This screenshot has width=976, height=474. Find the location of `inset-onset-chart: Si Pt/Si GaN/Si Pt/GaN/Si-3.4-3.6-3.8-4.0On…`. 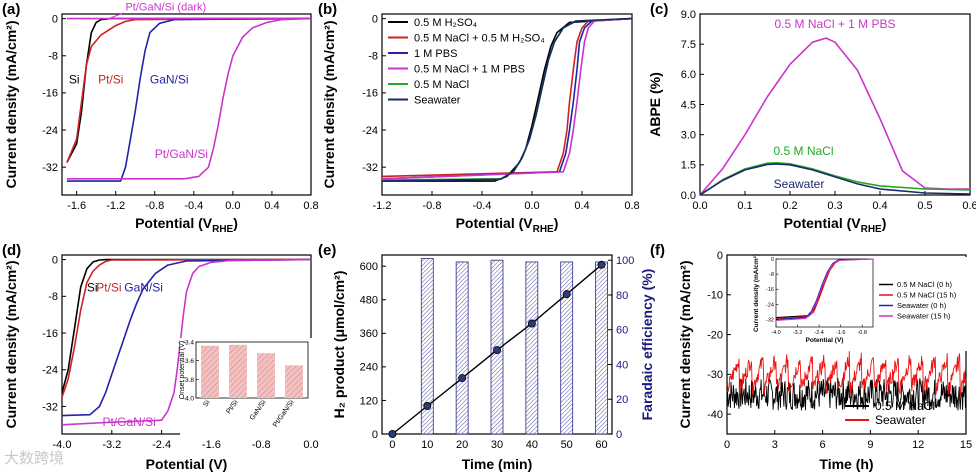

inset-onset-chart: Si Pt/Si GaN/Si Pt/GaN/Si-3.4-3.6-3.8-4.0On… is located at coordinates (245, 387).